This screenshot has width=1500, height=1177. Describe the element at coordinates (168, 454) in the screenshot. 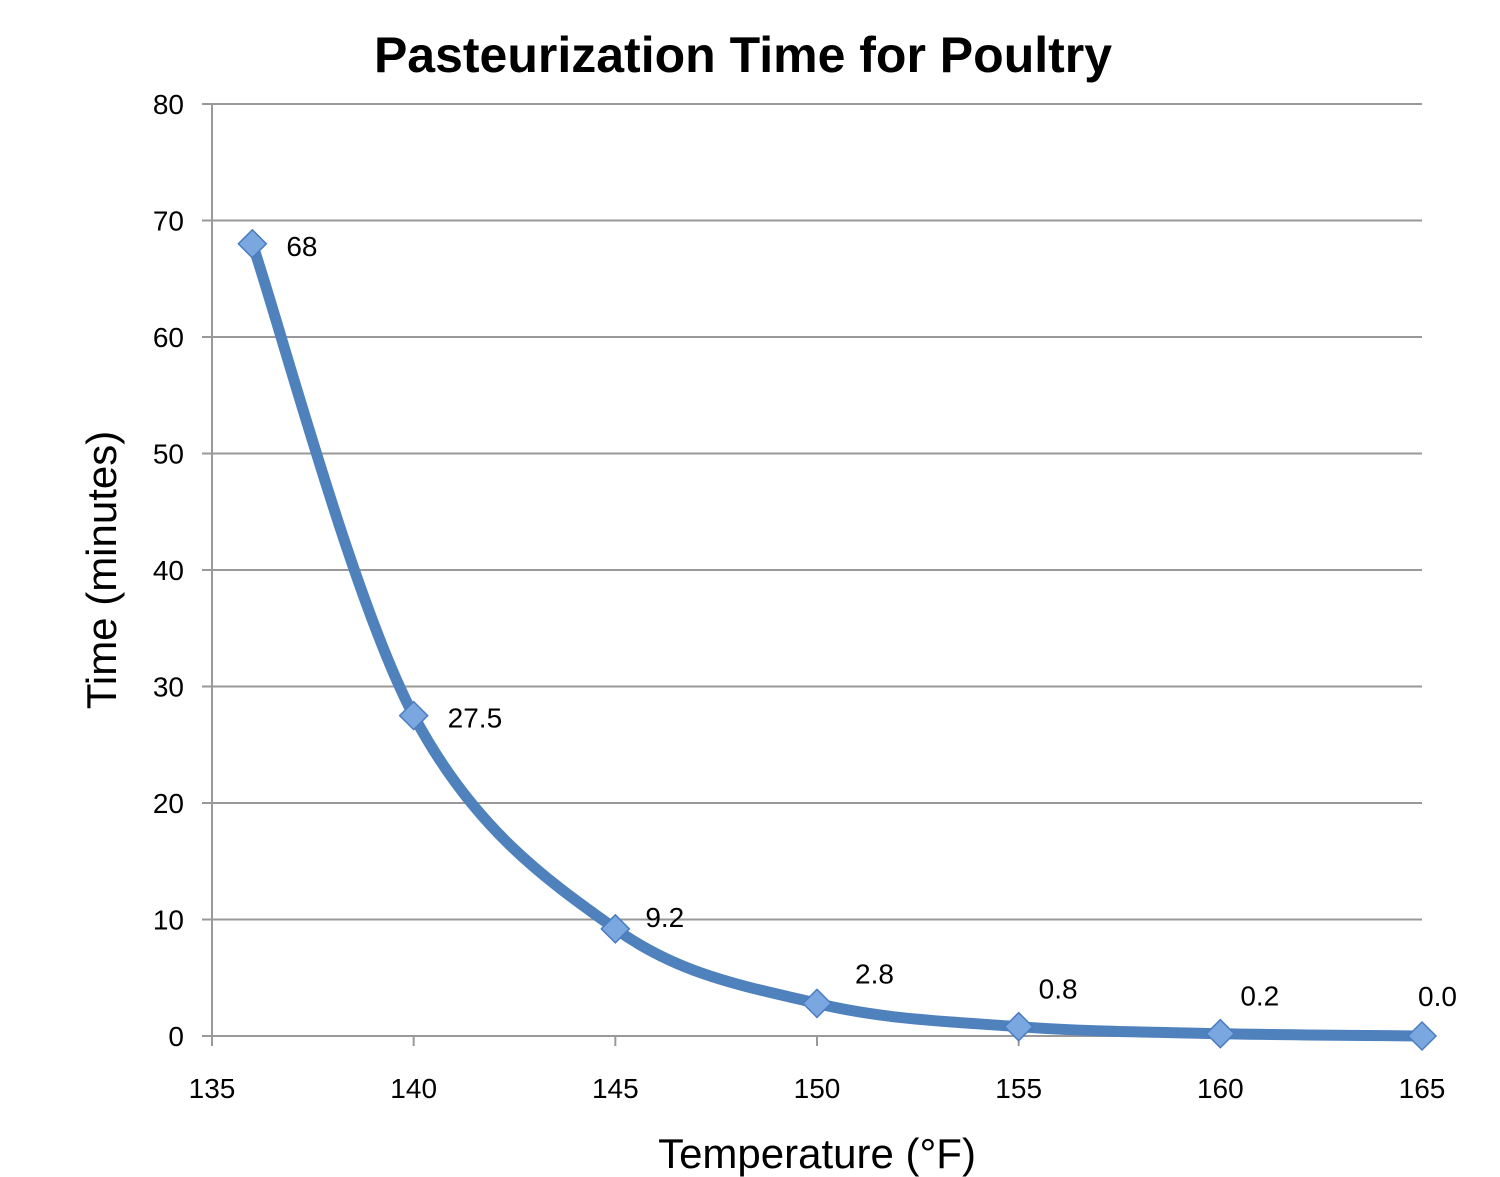

I see `y-tick-label: 50` at that location.